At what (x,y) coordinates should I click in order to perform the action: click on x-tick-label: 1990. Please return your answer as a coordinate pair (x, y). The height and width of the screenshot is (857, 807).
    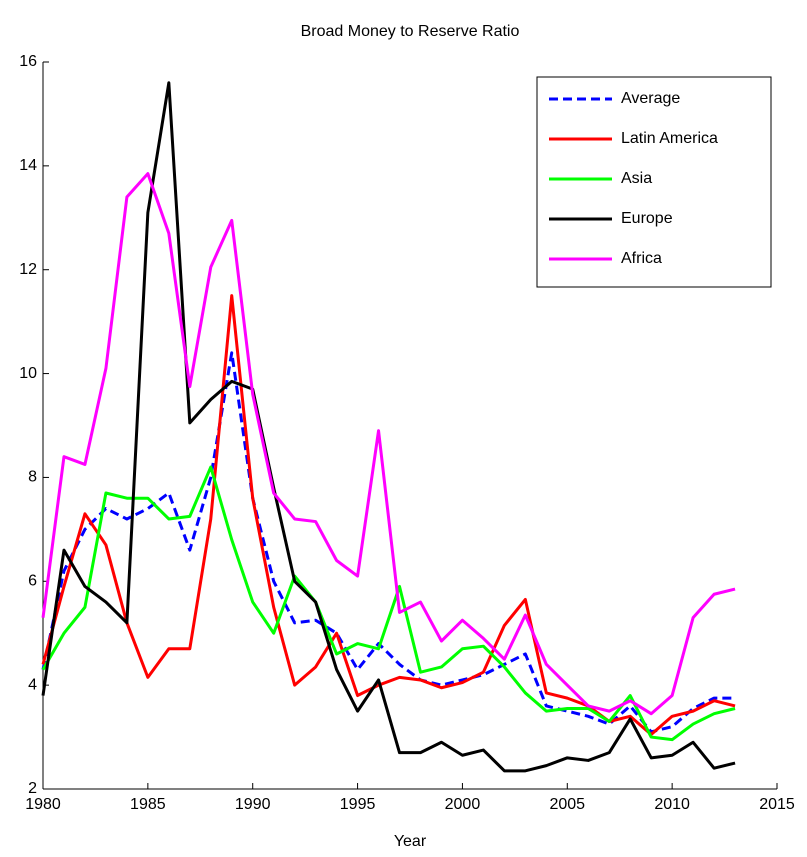
    Looking at the image, I should click on (253, 804).